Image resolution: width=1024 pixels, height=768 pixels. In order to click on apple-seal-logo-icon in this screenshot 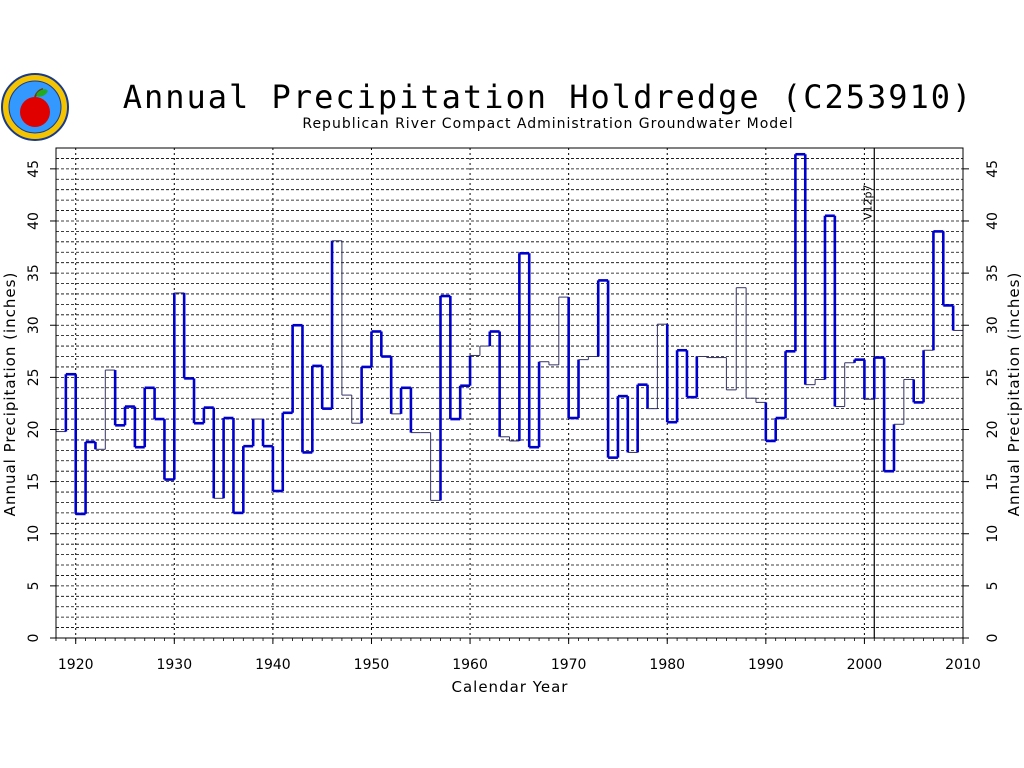, I will do `click(35, 107)`.